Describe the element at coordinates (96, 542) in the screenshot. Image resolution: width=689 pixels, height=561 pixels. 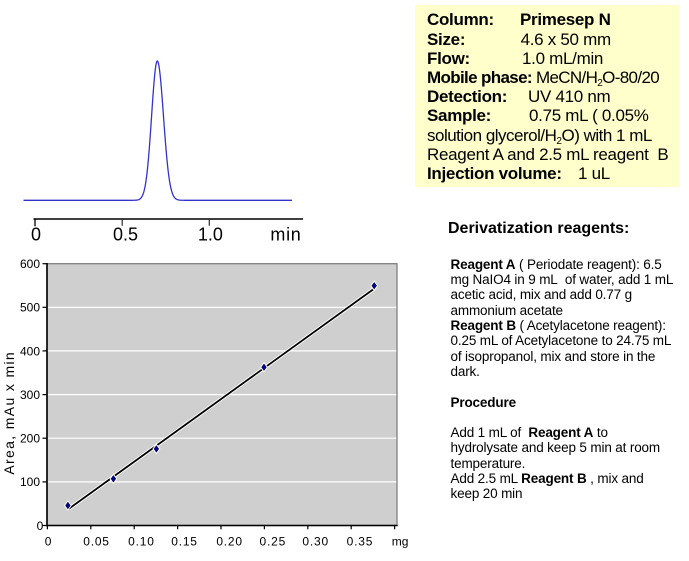
I see `svg-text: 0.05` at that location.